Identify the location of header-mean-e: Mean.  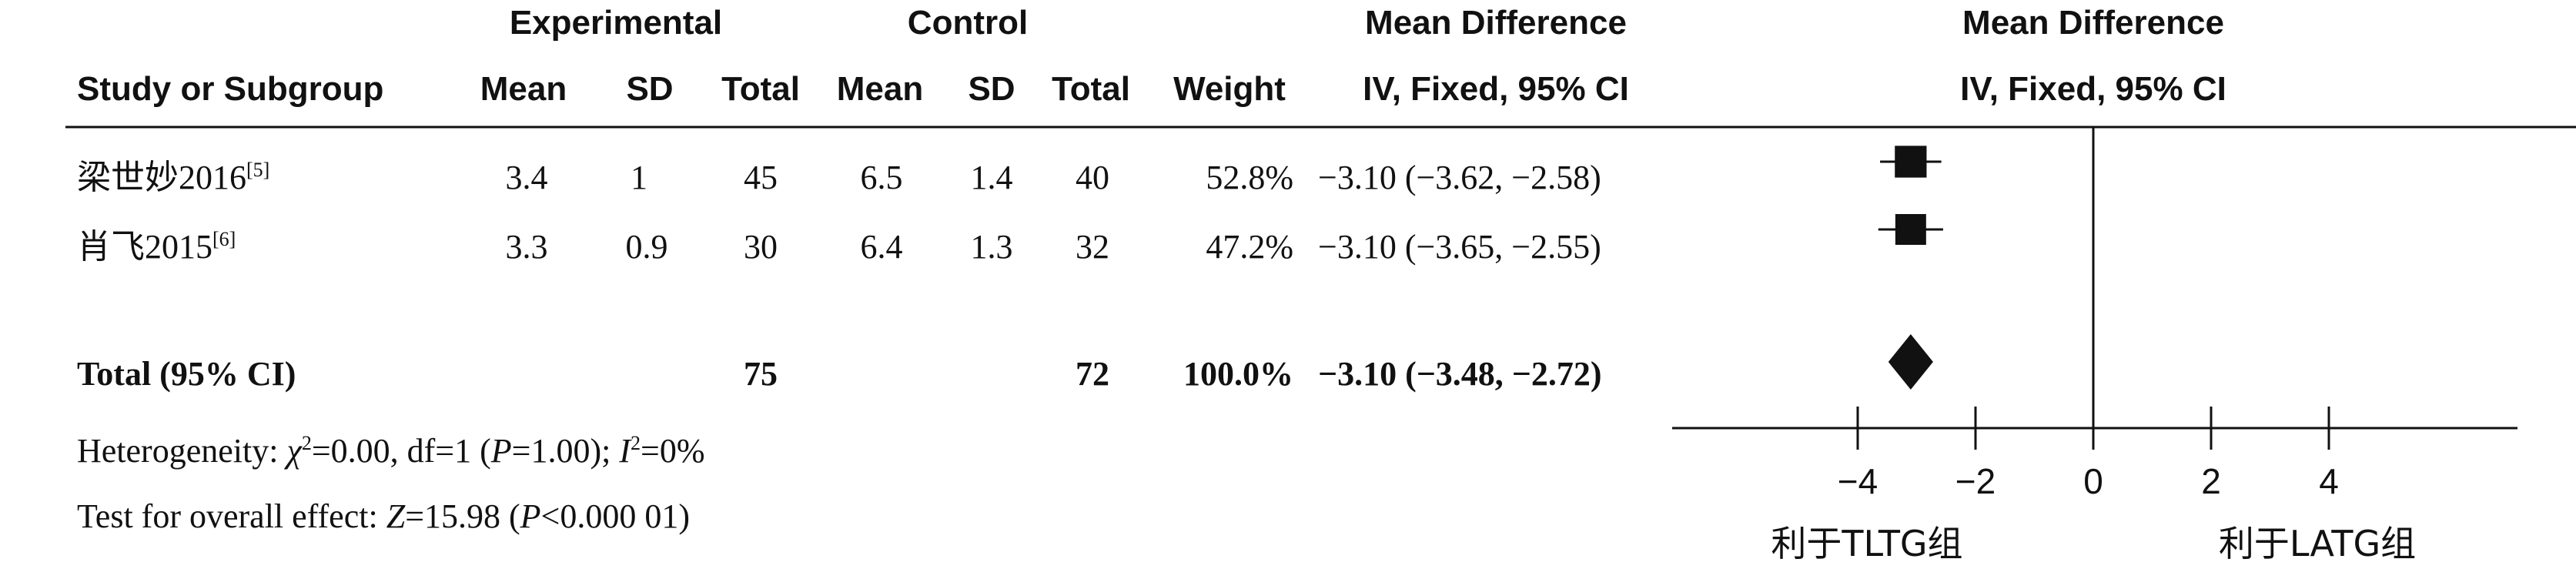
(523, 89).